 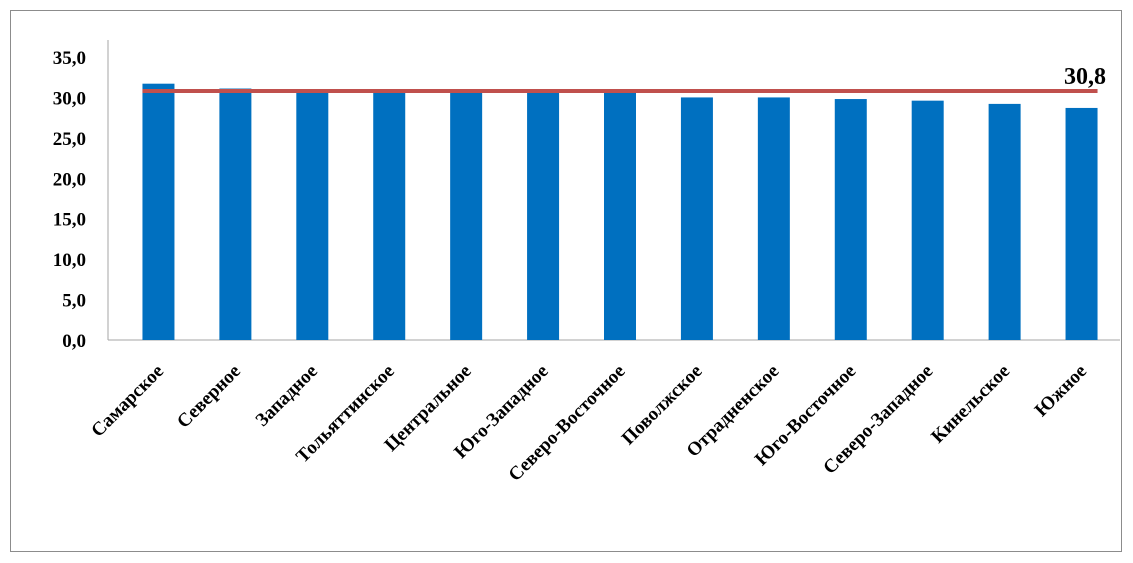 What do you see at coordinates (69, 179) in the screenshot?
I see `y-tick-label: 20,0` at bounding box center [69, 179].